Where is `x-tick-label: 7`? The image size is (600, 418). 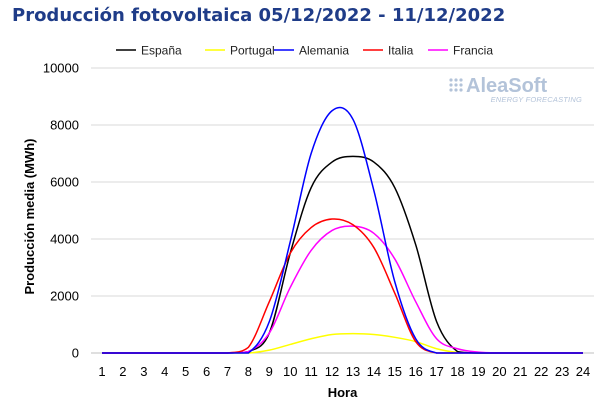 x-tick-label: 7 is located at coordinates (227, 371).